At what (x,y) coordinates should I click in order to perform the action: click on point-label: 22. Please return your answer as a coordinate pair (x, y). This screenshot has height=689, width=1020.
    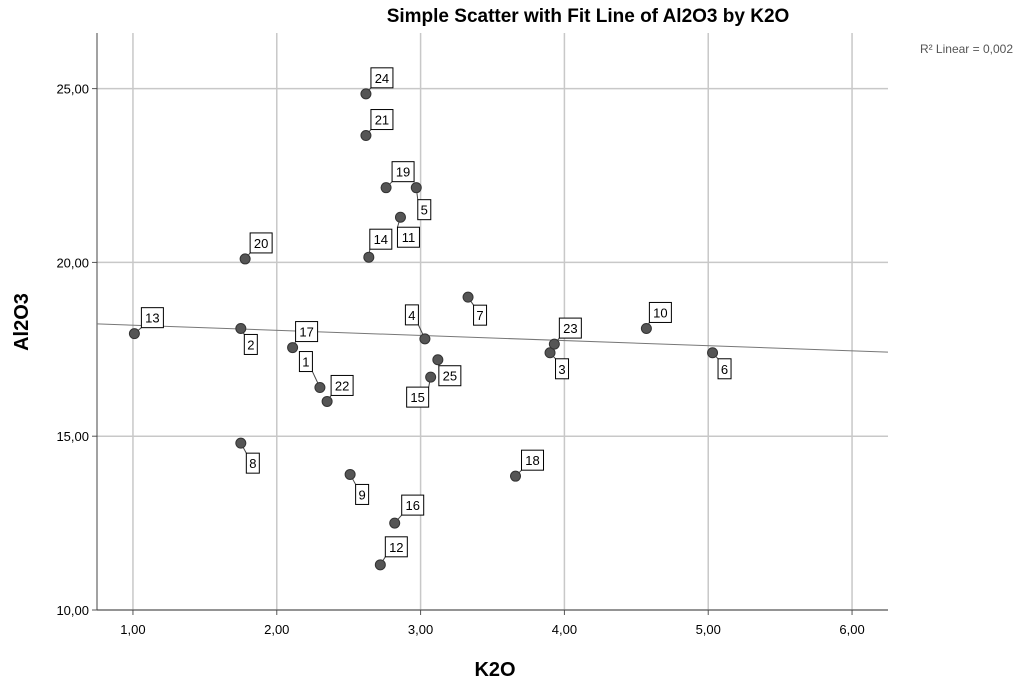
    Looking at the image, I should click on (342, 385).